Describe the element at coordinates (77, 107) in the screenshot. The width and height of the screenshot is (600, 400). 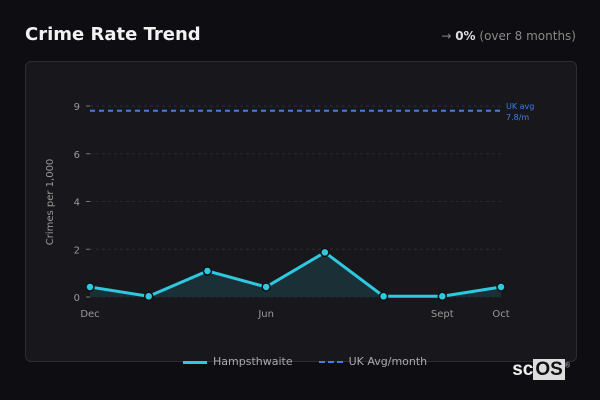
I see `y-tick-label: 9` at that location.